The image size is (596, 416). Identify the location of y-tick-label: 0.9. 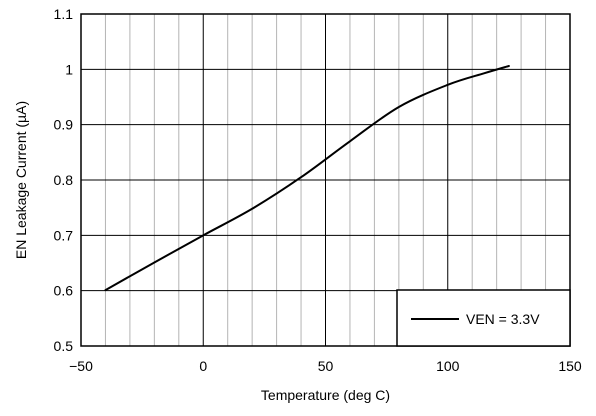
(64, 125).